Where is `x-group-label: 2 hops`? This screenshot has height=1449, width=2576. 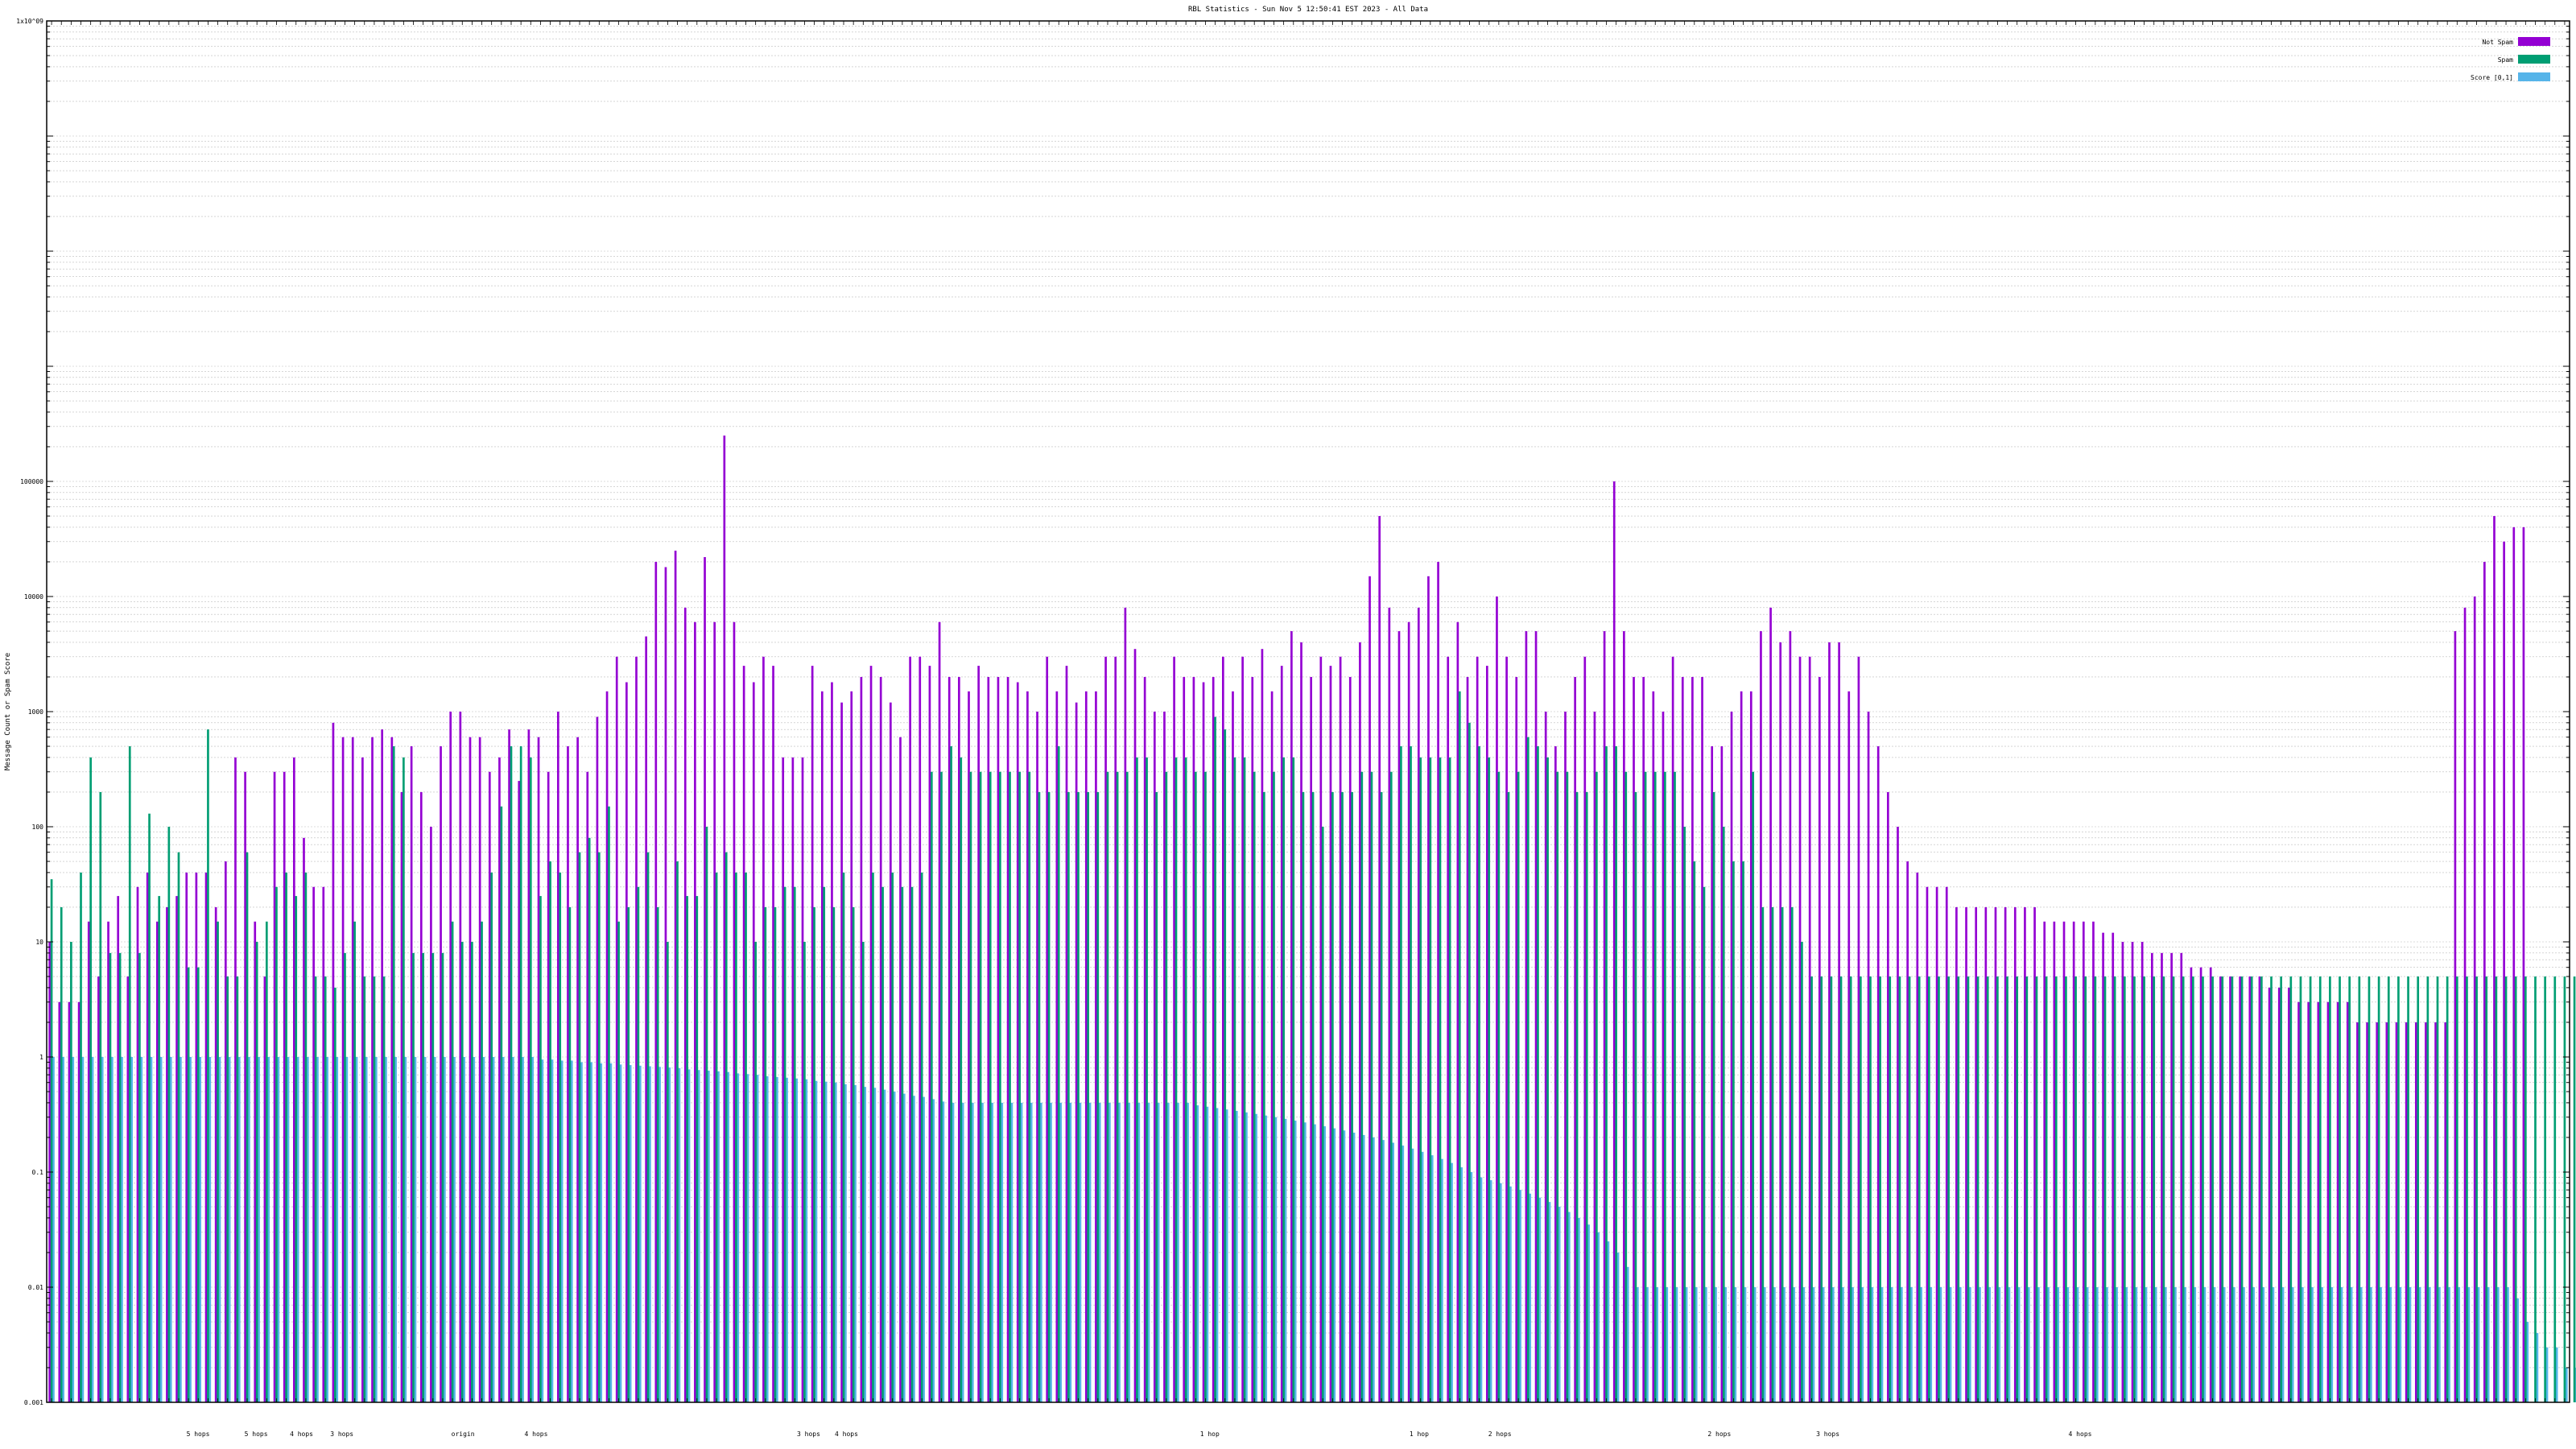 x-group-label: 2 hops is located at coordinates (1500, 1434).